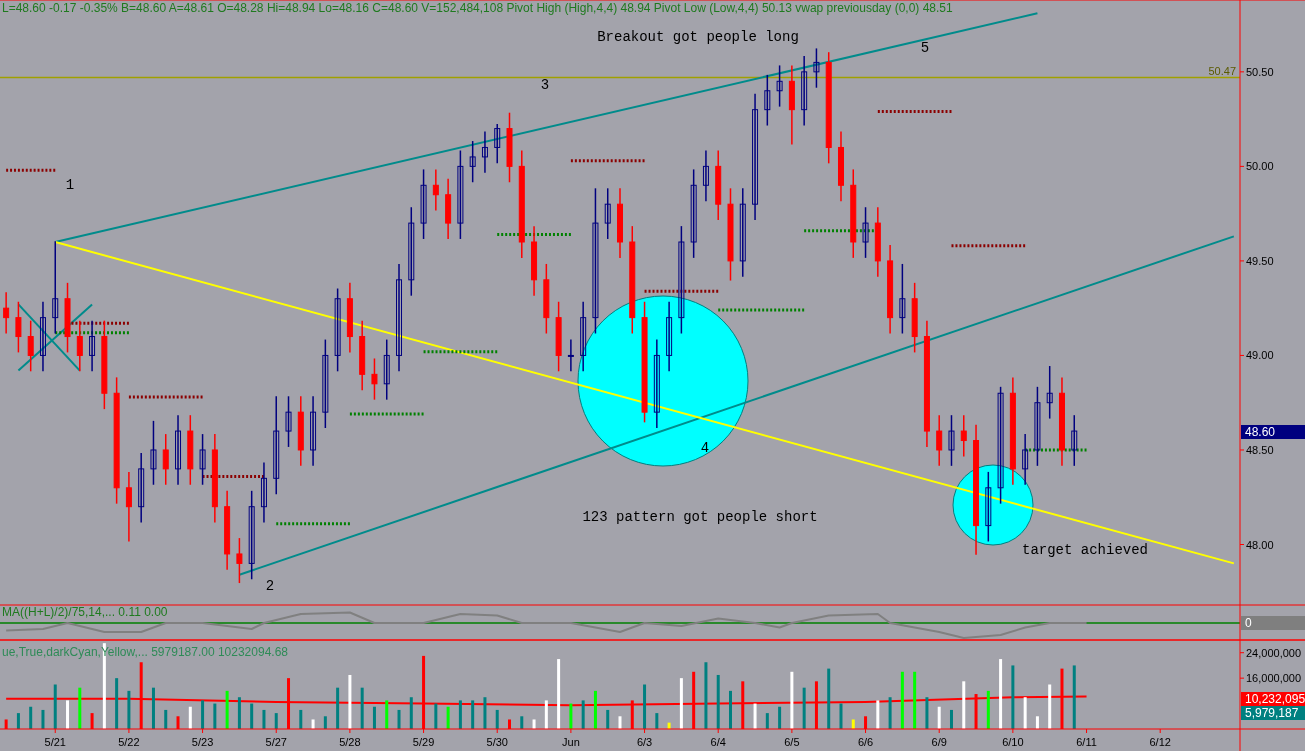 This screenshot has width=1305, height=751. Describe the element at coordinates (1274, 652) in the screenshot. I see `y-tick-label: 24,000,000` at that location.